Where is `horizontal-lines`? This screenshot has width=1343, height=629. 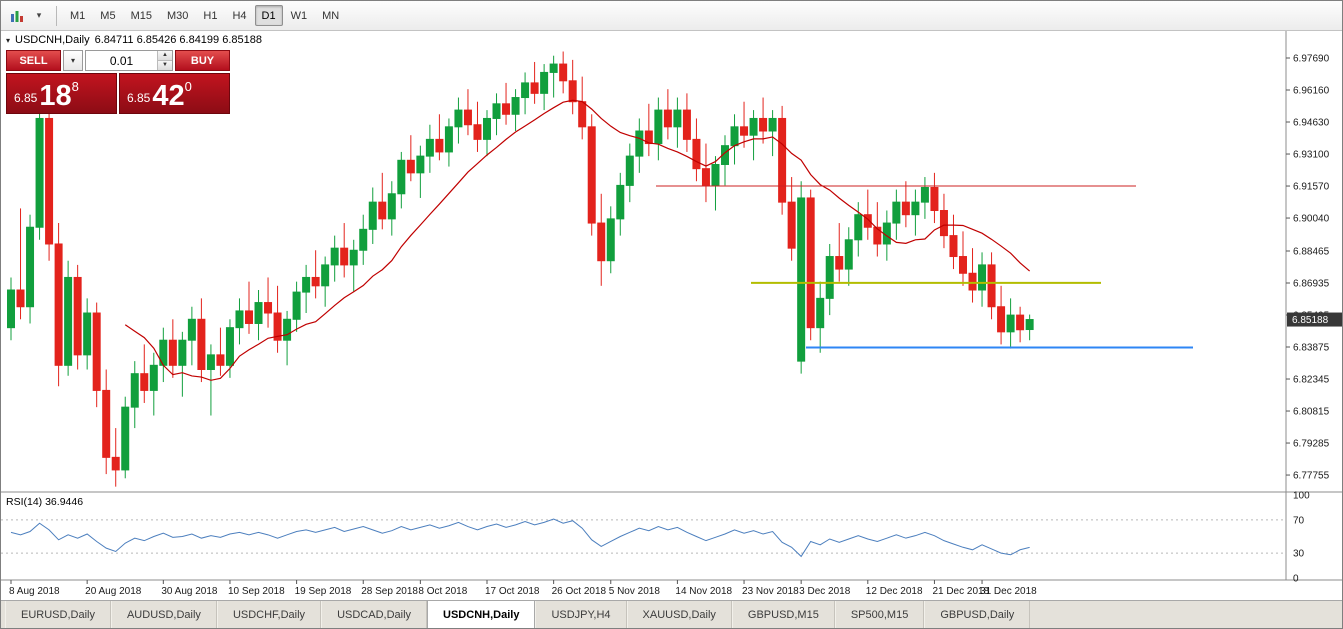 horizontal-lines is located at coordinates (924, 267).